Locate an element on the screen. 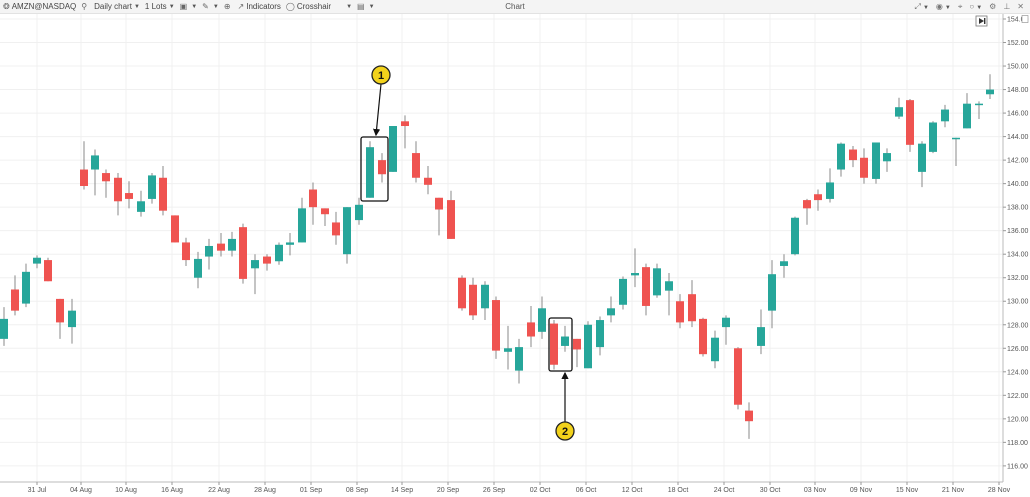 Image resolution: width=1030 pixels, height=497 pixels. crosshair-icon: ◯ is located at coordinates (290, 6).